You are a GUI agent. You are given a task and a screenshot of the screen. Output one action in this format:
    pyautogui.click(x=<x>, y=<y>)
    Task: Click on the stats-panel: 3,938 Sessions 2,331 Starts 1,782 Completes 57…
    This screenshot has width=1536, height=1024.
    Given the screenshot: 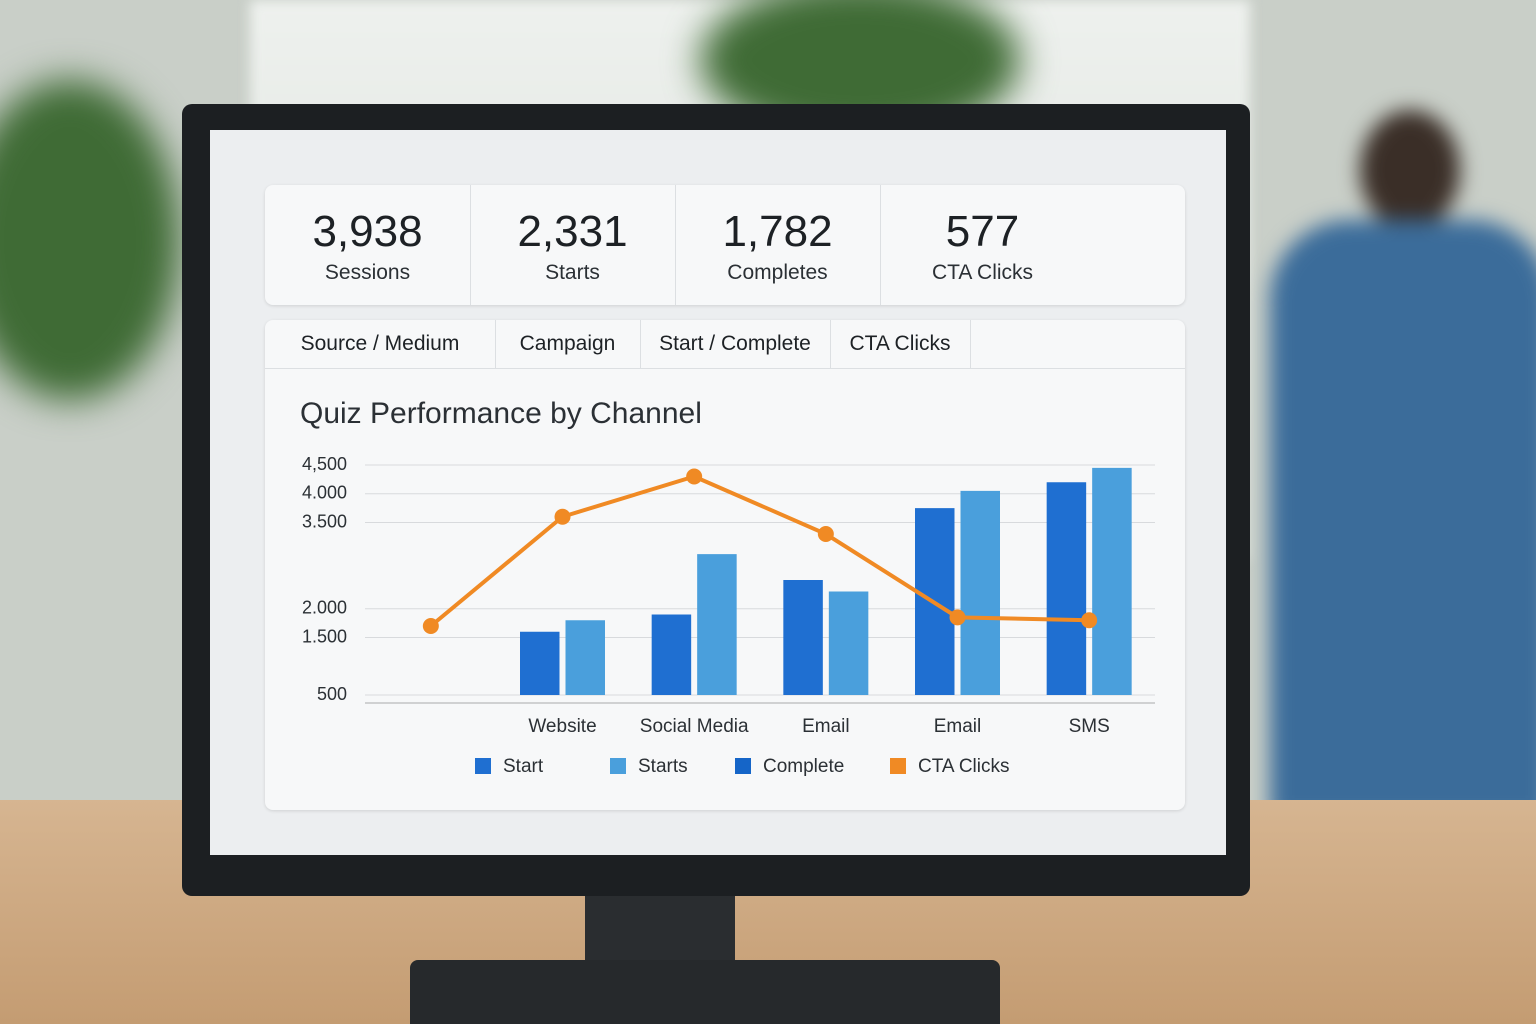 What is the action you would take?
    pyautogui.click(x=725, y=245)
    